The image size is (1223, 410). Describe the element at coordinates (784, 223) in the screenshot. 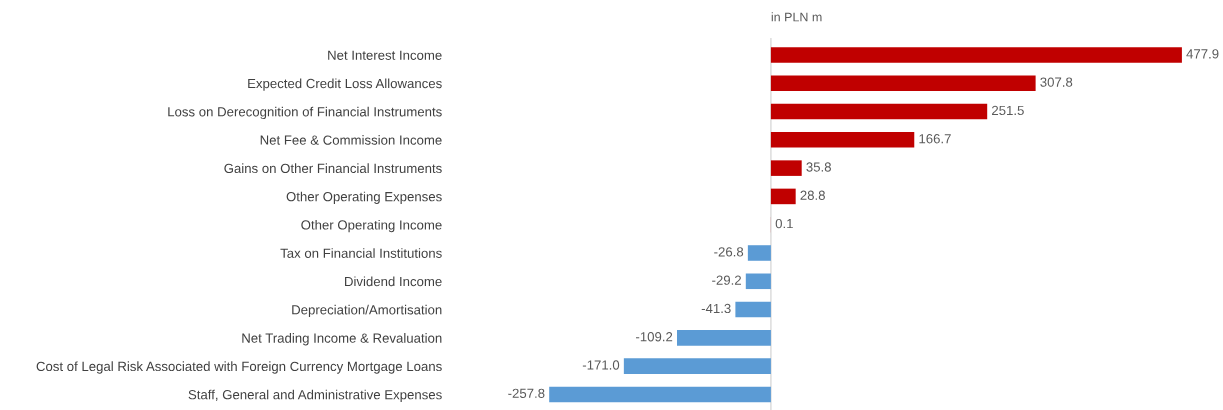

I see `data-label: 0.1` at that location.